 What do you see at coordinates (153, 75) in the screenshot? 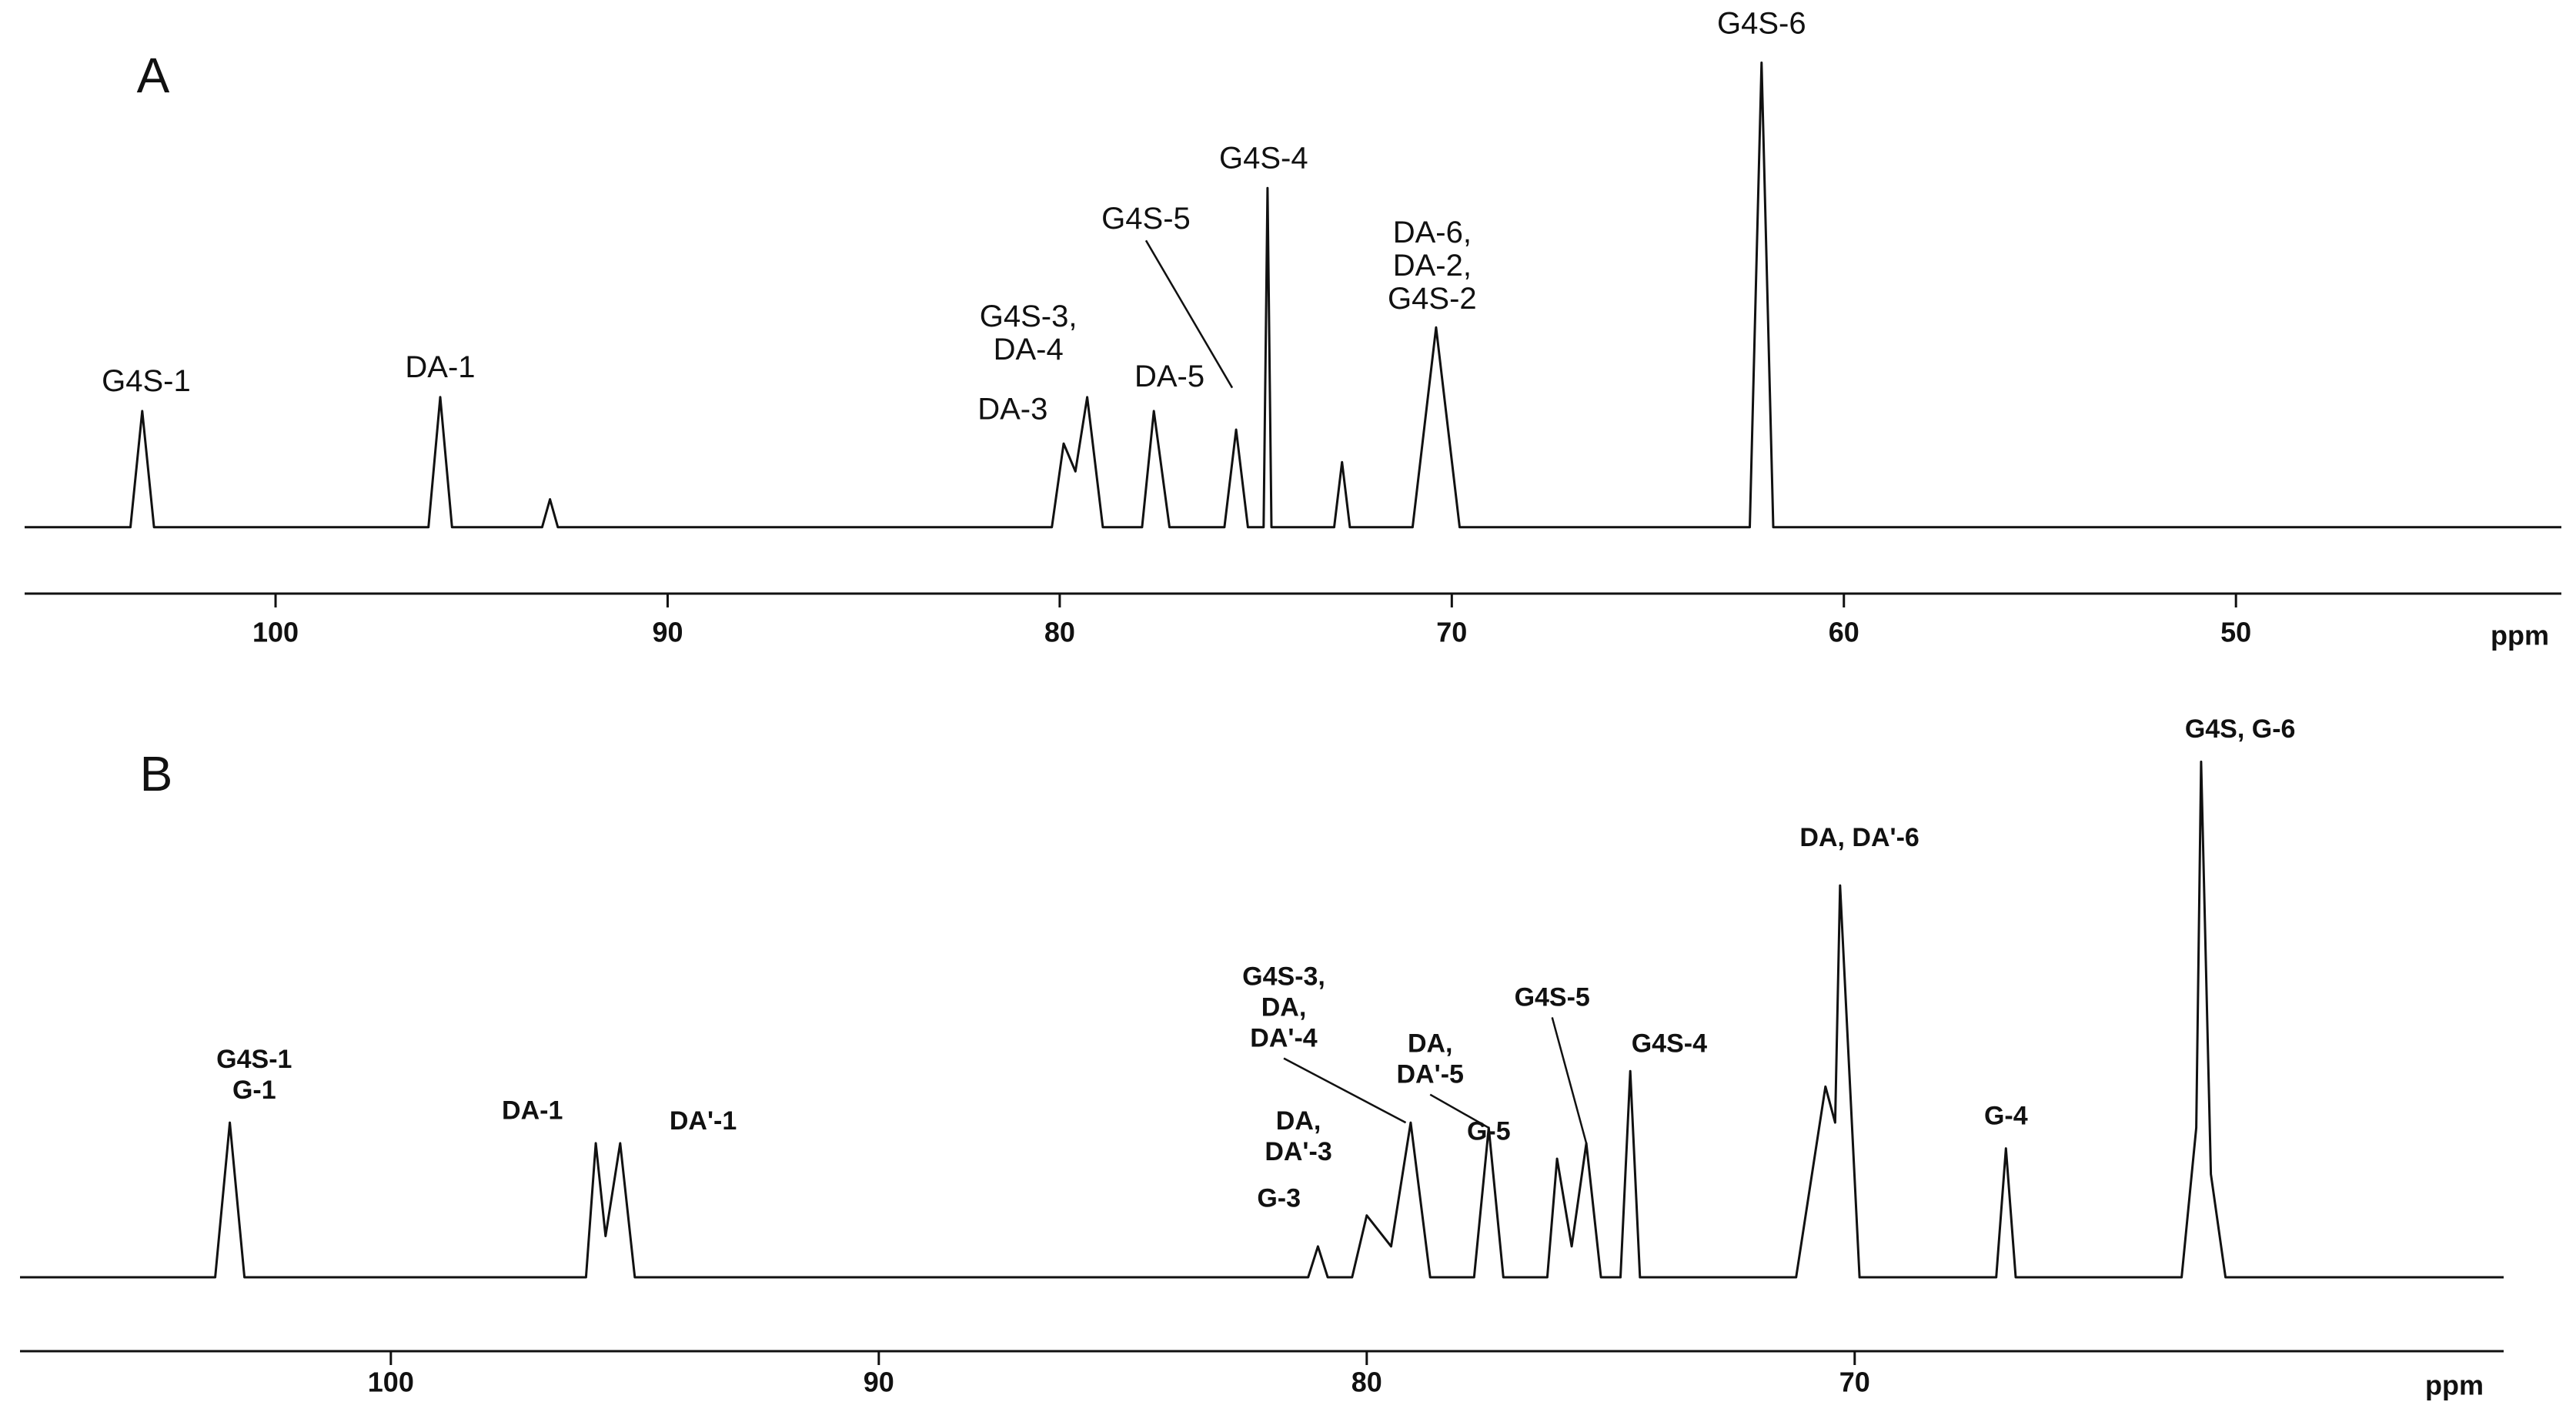
I see `panel-label: A` at bounding box center [153, 75].